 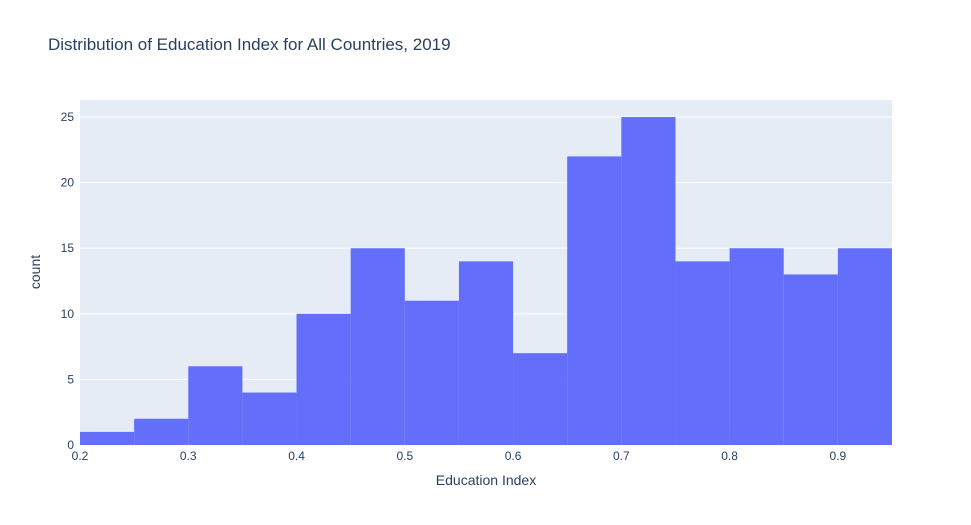 I want to click on x-axis-title: Education Index, so click(x=486, y=480).